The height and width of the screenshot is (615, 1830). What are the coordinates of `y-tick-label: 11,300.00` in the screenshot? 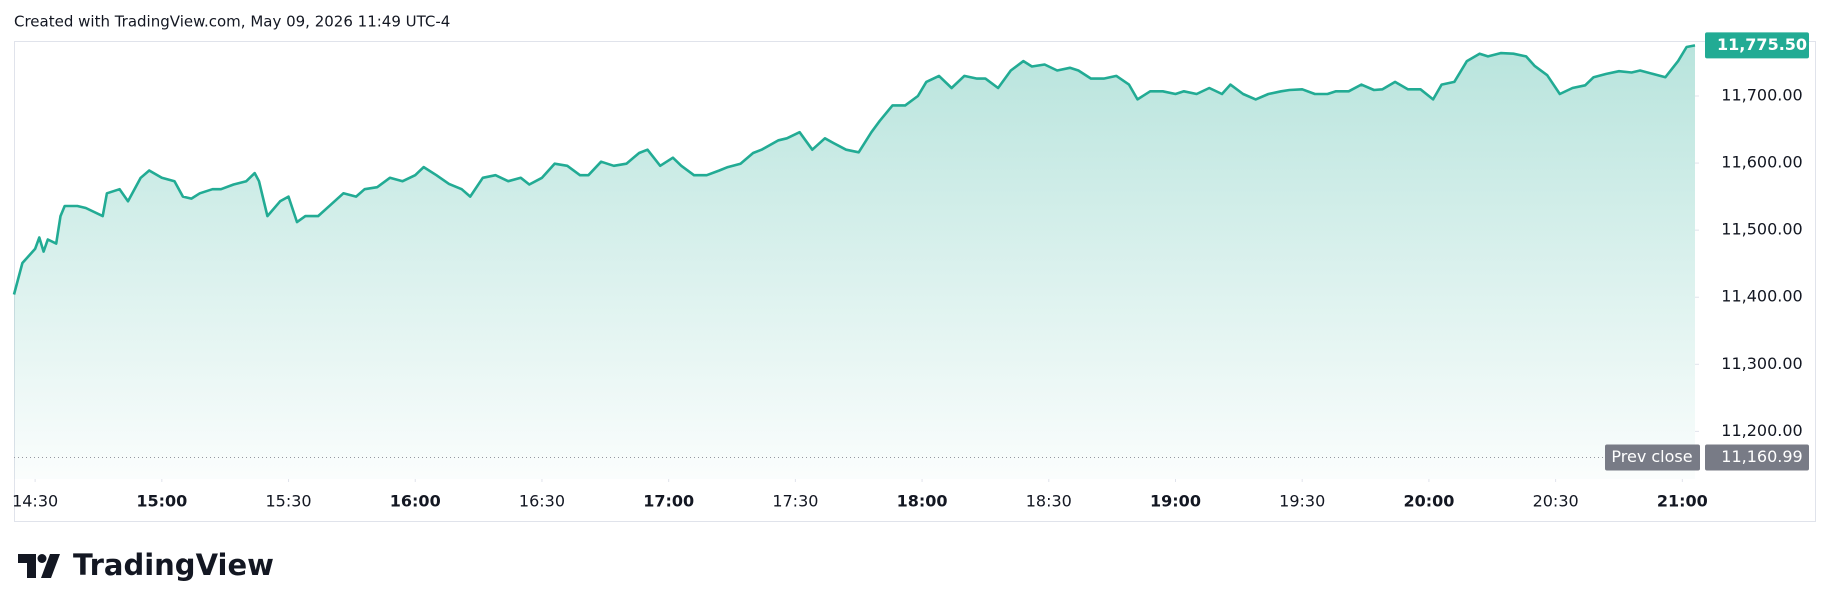 It's located at (1761, 363).